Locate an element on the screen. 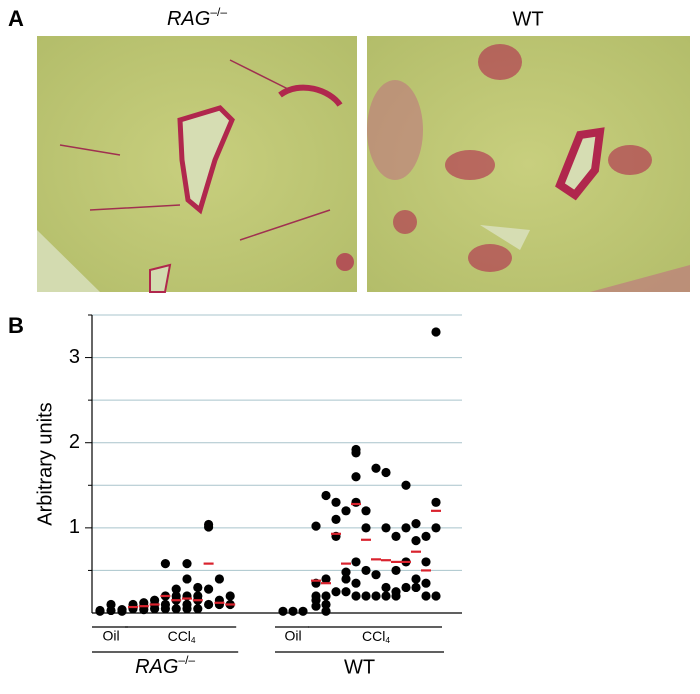 The image size is (700, 694). panel-label: B is located at coordinates (16, 325).